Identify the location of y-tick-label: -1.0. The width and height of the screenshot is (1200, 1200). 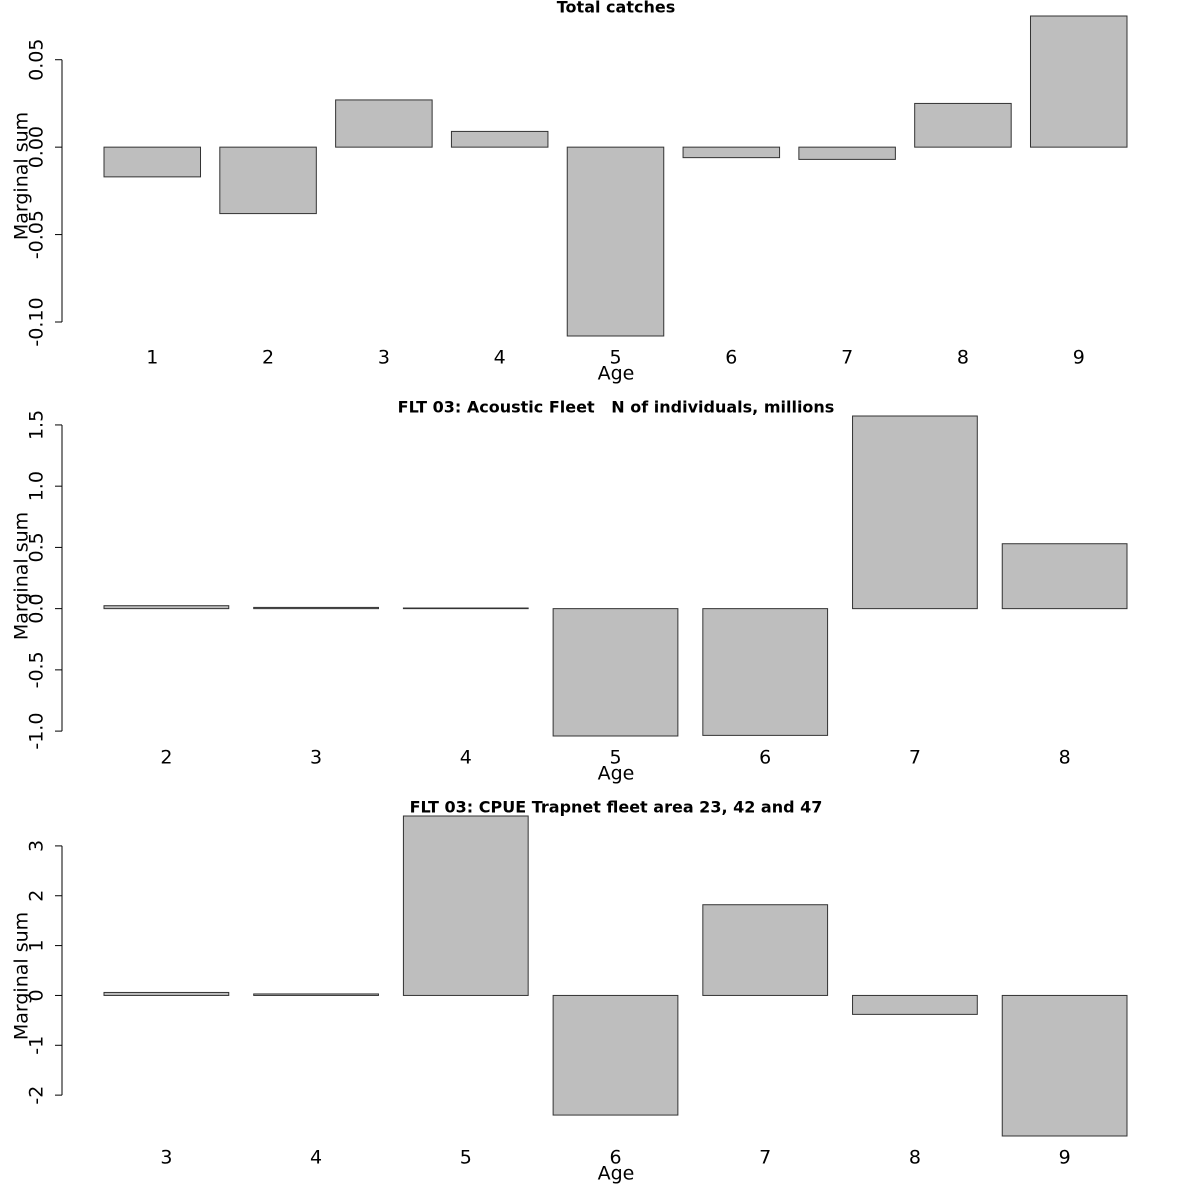
(37, 731).